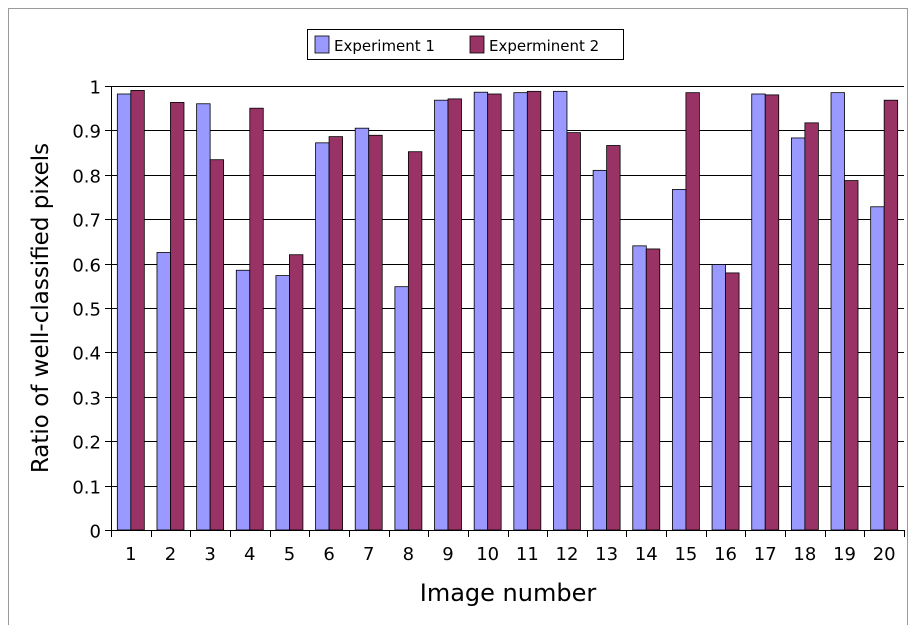 The width and height of the screenshot is (908, 629). Describe the element at coordinates (41, 308) in the screenshot. I see `y-axis-label: Ratio of well-classified pixels` at that location.